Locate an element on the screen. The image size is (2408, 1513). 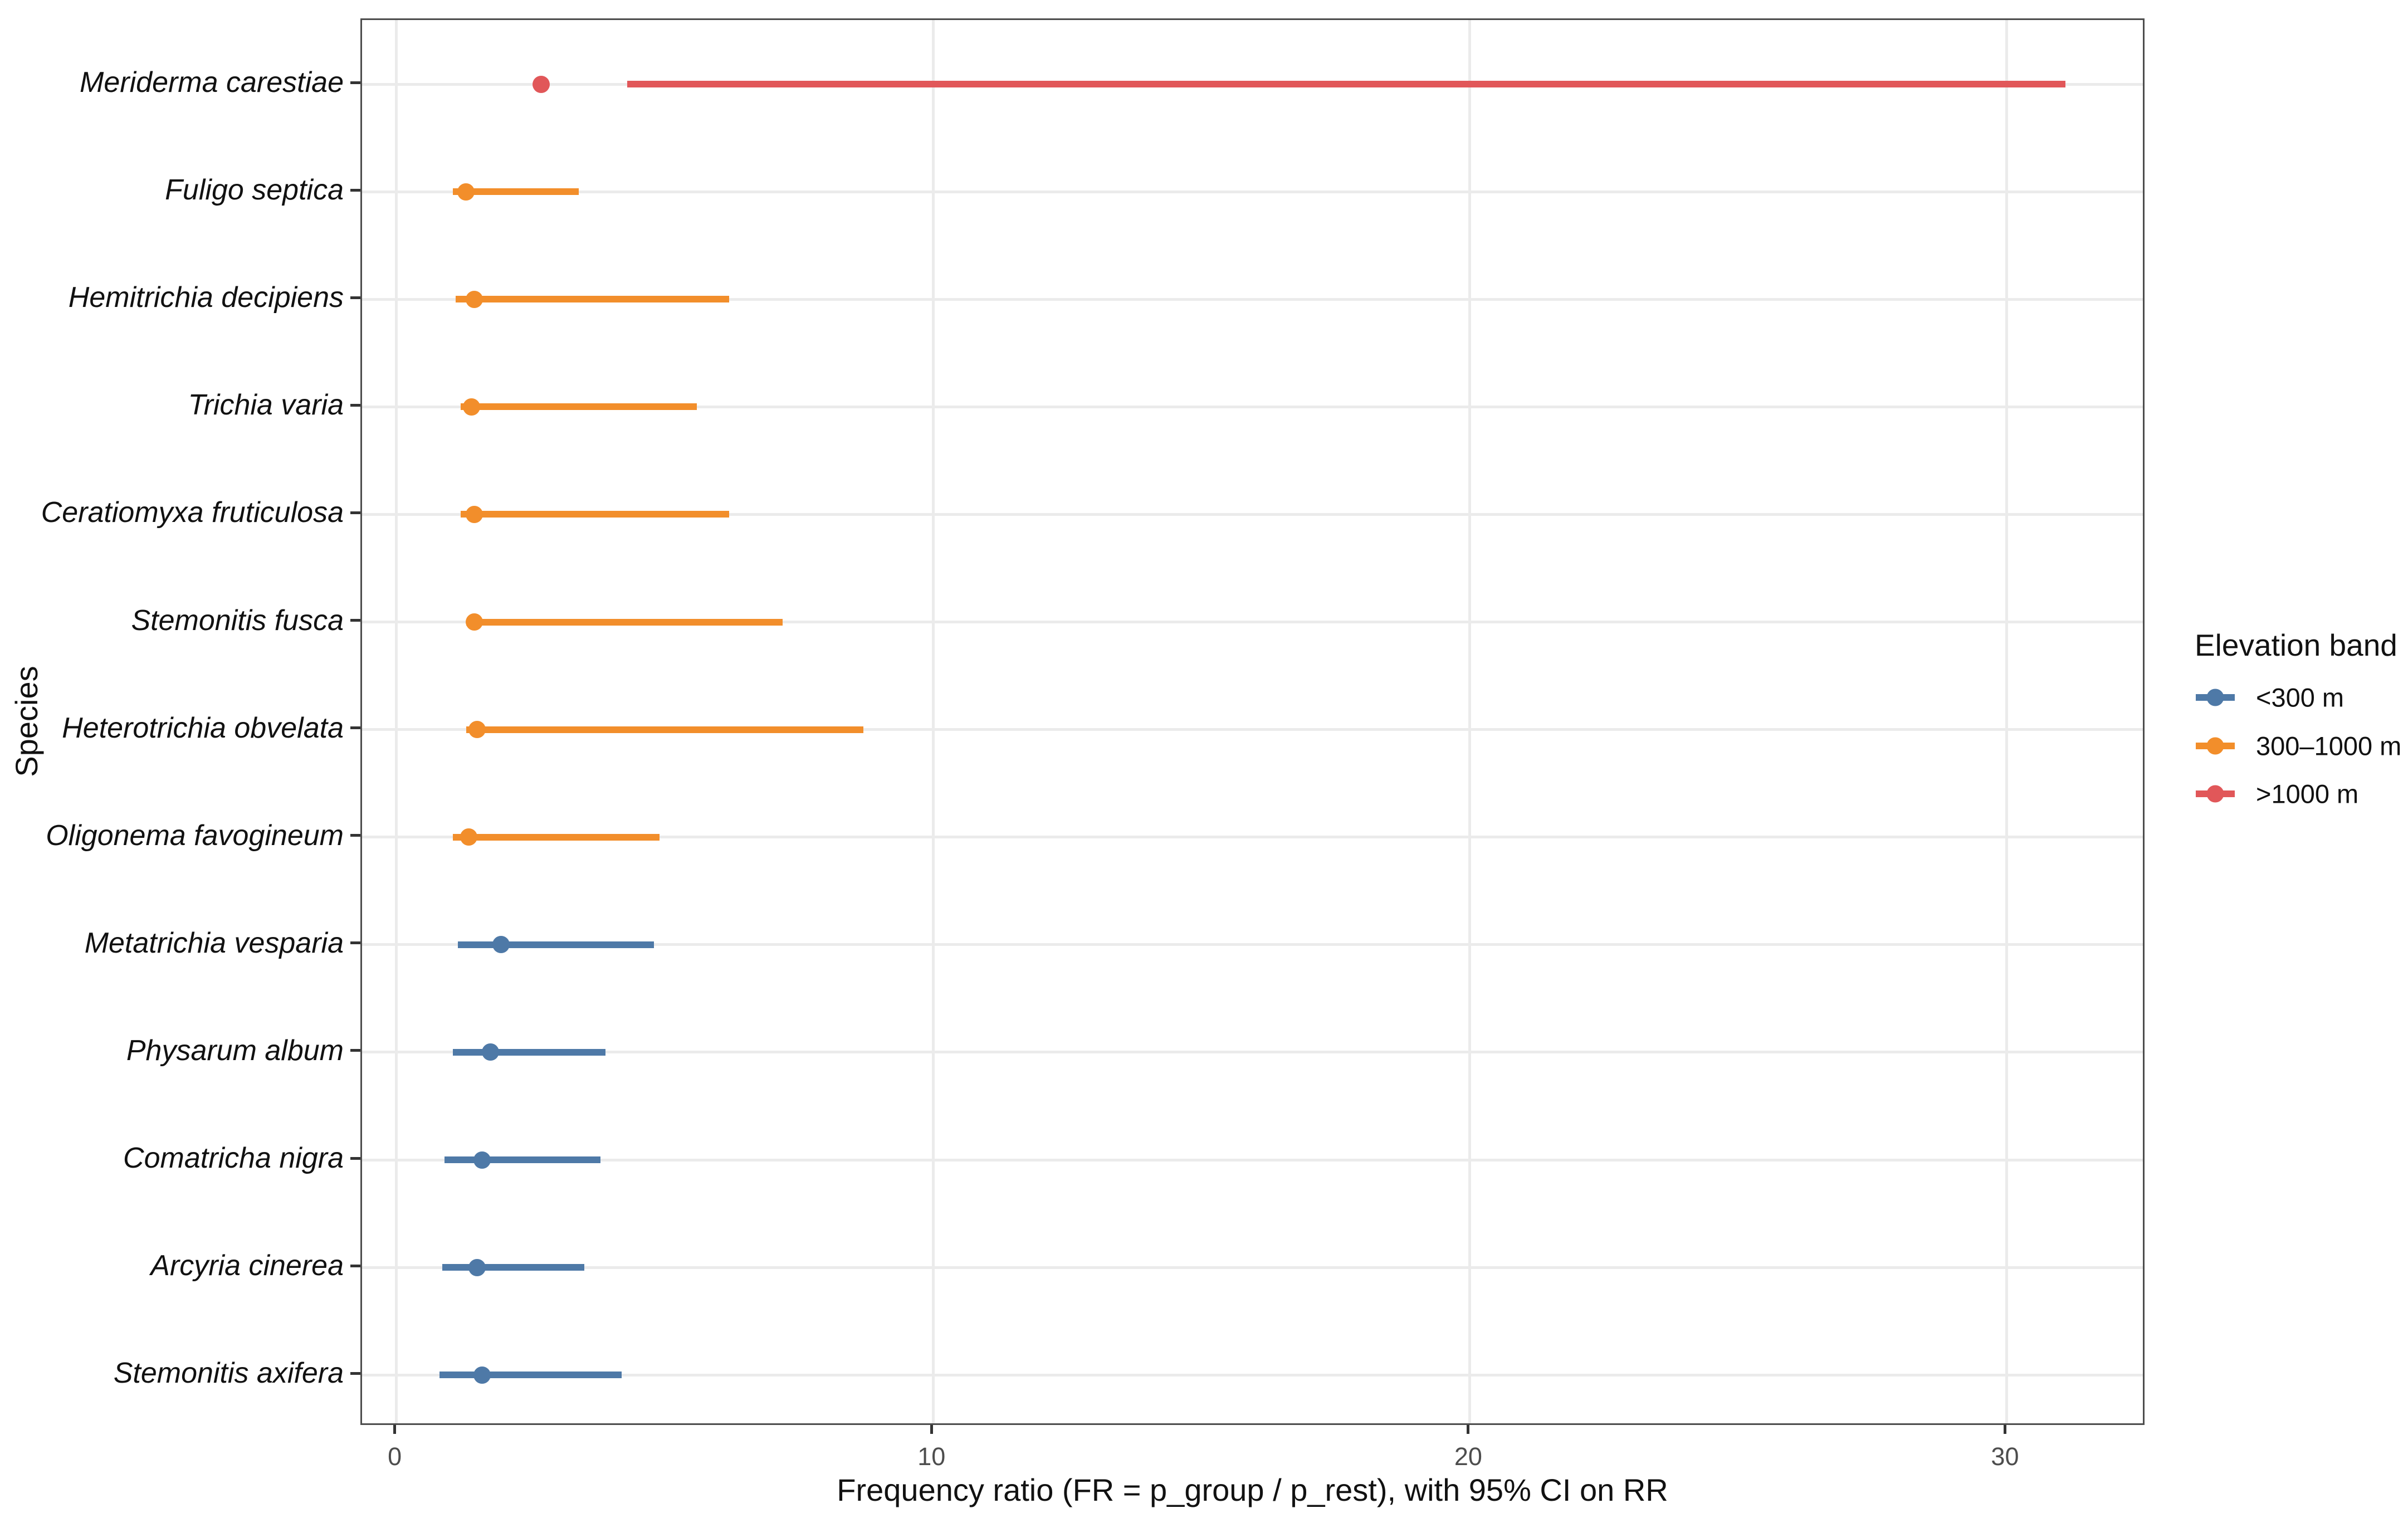
x-tick-label: 0 is located at coordinates (395, 1457).